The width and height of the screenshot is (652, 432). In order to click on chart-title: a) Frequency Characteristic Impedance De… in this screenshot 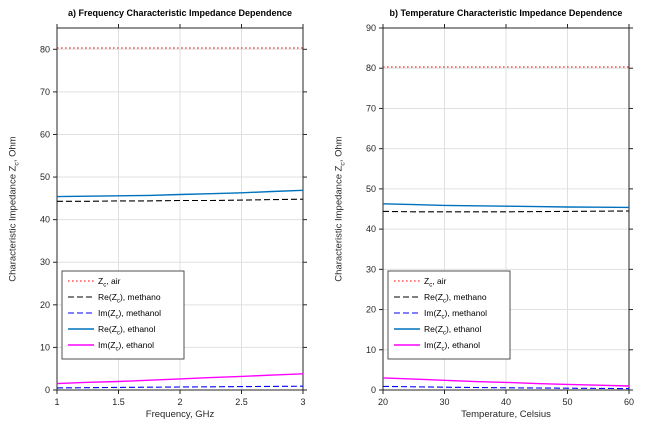, I will do `click(180, 13)`.